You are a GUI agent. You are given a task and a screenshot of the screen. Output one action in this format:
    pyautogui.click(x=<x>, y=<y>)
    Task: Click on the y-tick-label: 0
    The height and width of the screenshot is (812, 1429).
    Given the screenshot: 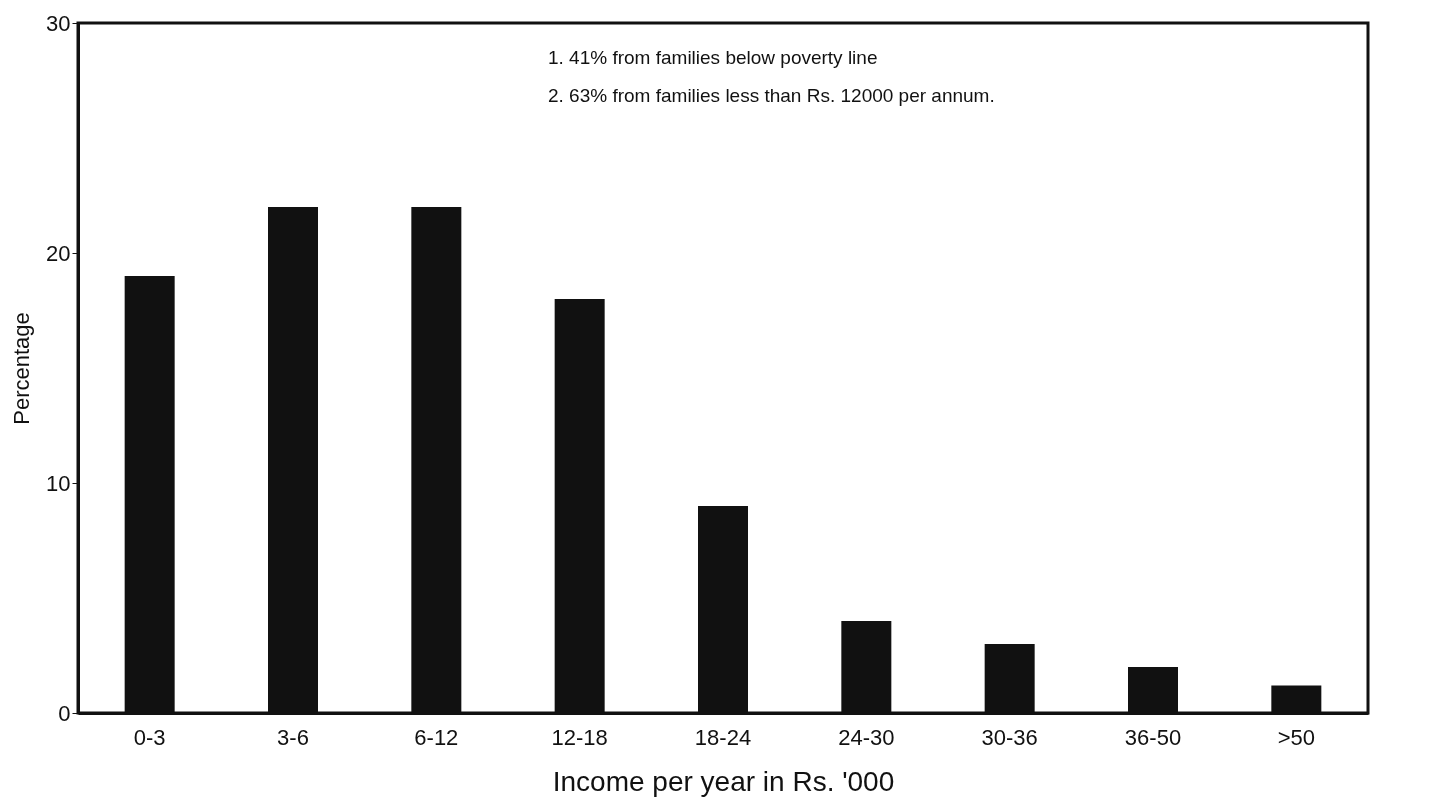 What is the action you would take?
    pyautogui.click(x=64, y=713)
    